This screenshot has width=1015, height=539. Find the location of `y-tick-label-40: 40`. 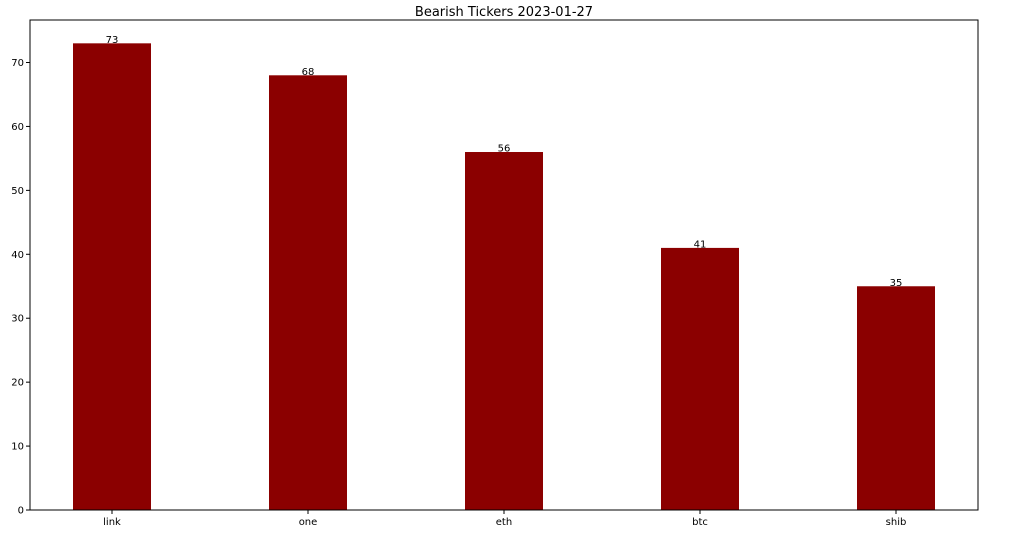

y-tick-label-40: 40 is located at coordinates (17, 255).